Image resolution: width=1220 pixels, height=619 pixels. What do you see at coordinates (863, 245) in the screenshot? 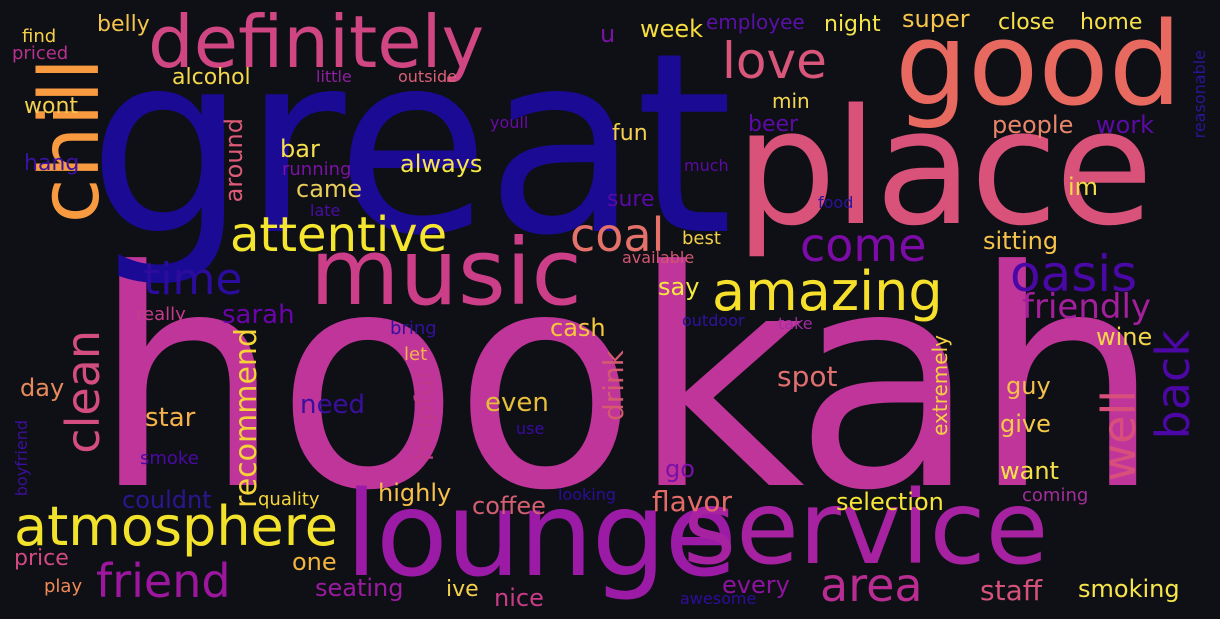
I see `word-come: come` at bounding box center [863, 245].